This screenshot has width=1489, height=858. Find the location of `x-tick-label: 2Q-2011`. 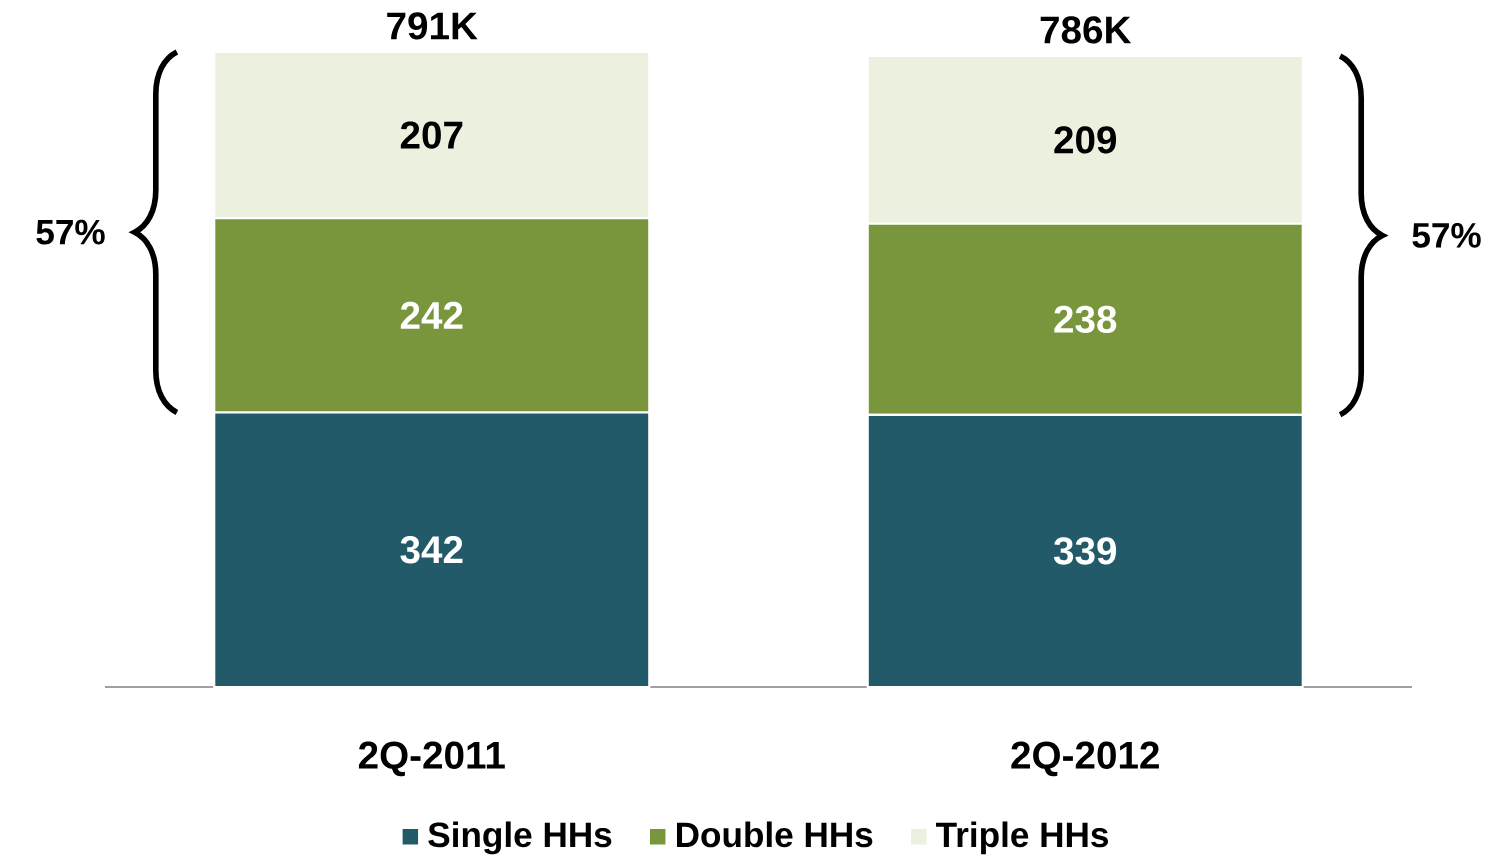

x-tick-label: 2Q-2011 is located at coordinates (431, 759).